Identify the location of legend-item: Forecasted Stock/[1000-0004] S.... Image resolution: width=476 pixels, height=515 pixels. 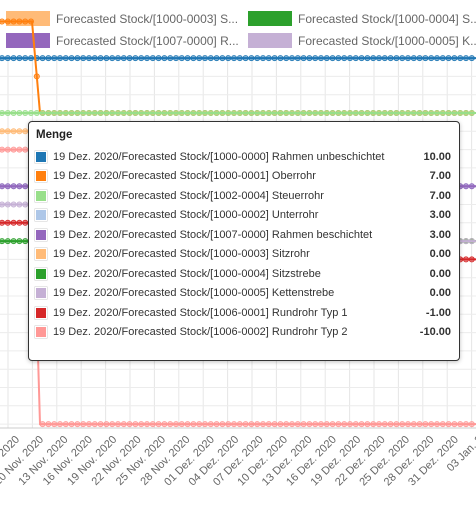
(362, 18).